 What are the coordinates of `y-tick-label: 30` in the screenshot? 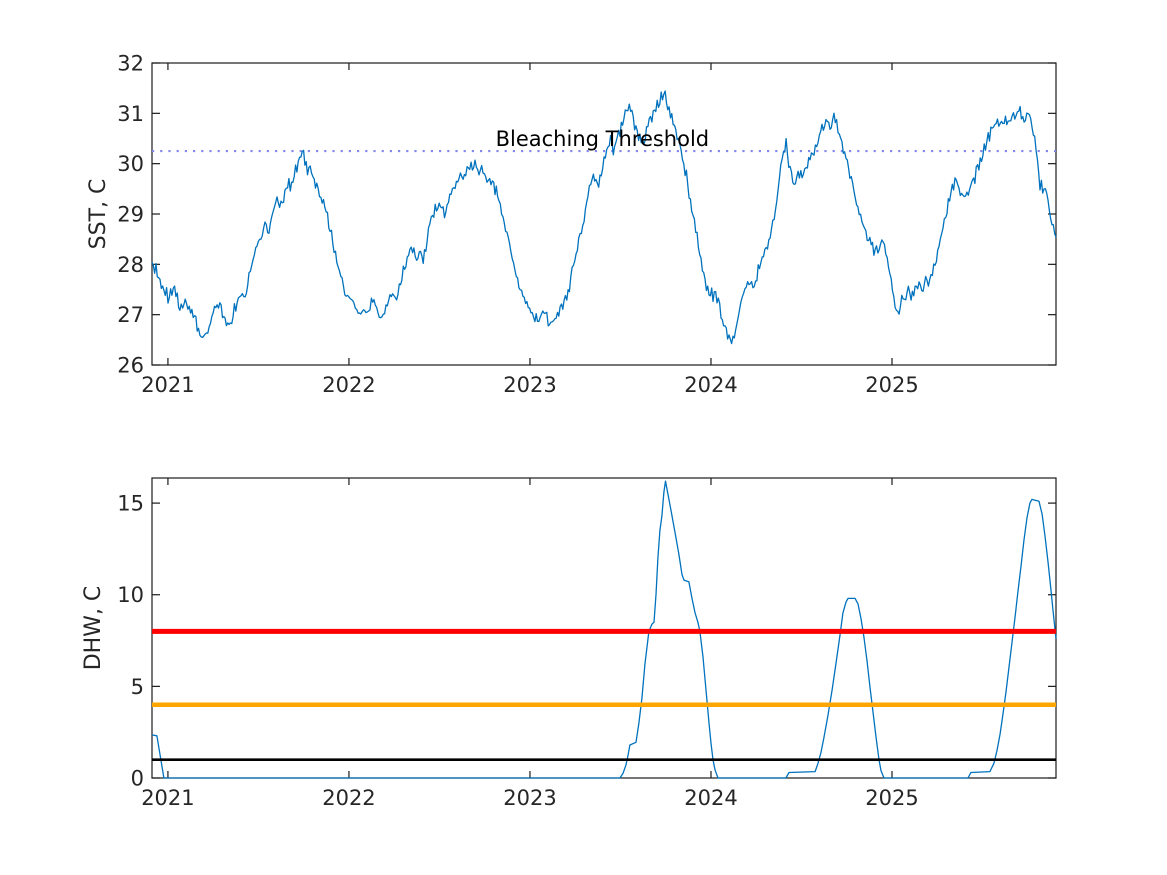 It's located at (130, 164).